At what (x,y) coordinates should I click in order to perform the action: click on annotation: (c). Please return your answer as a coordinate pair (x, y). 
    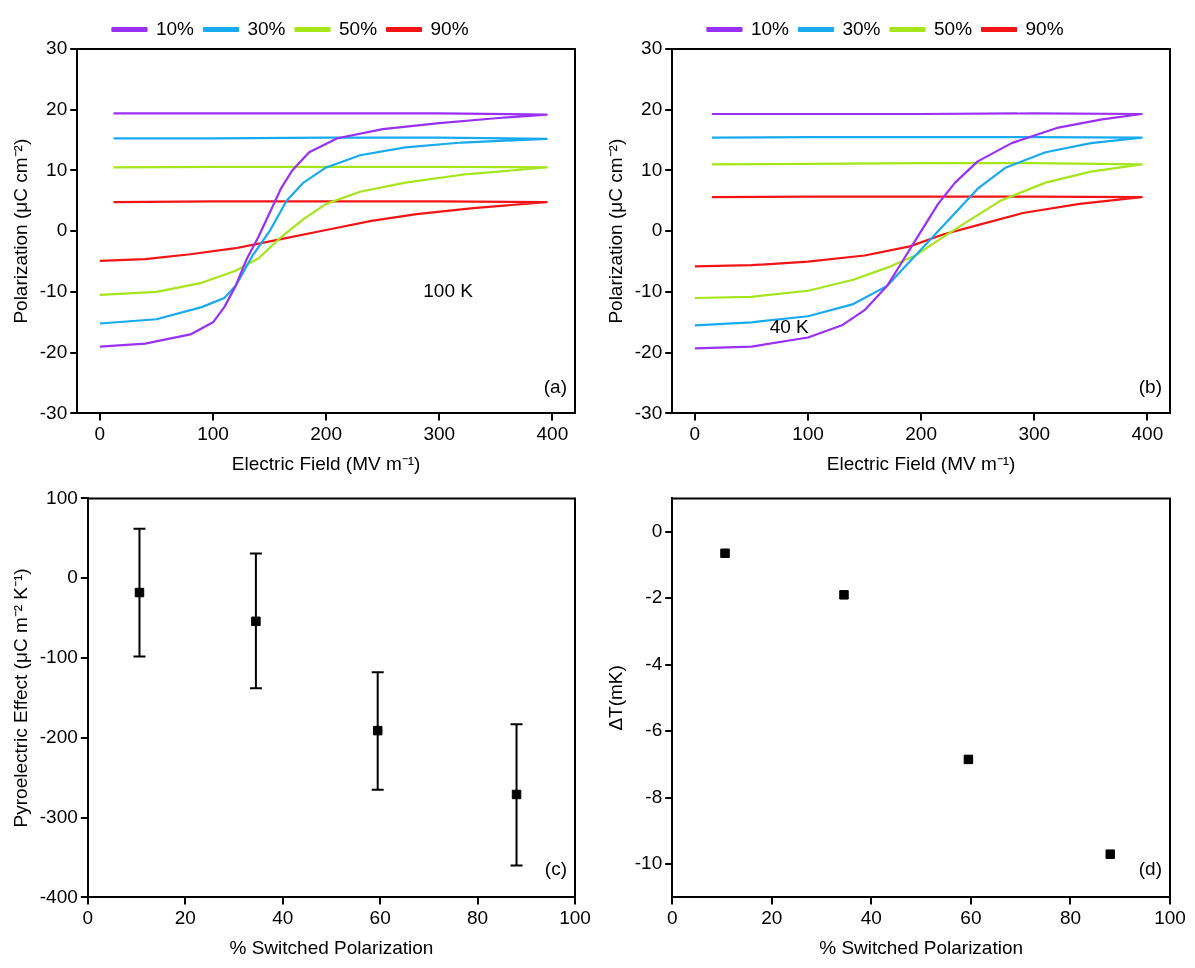
    Looking at the image, I should click on (555, 868).